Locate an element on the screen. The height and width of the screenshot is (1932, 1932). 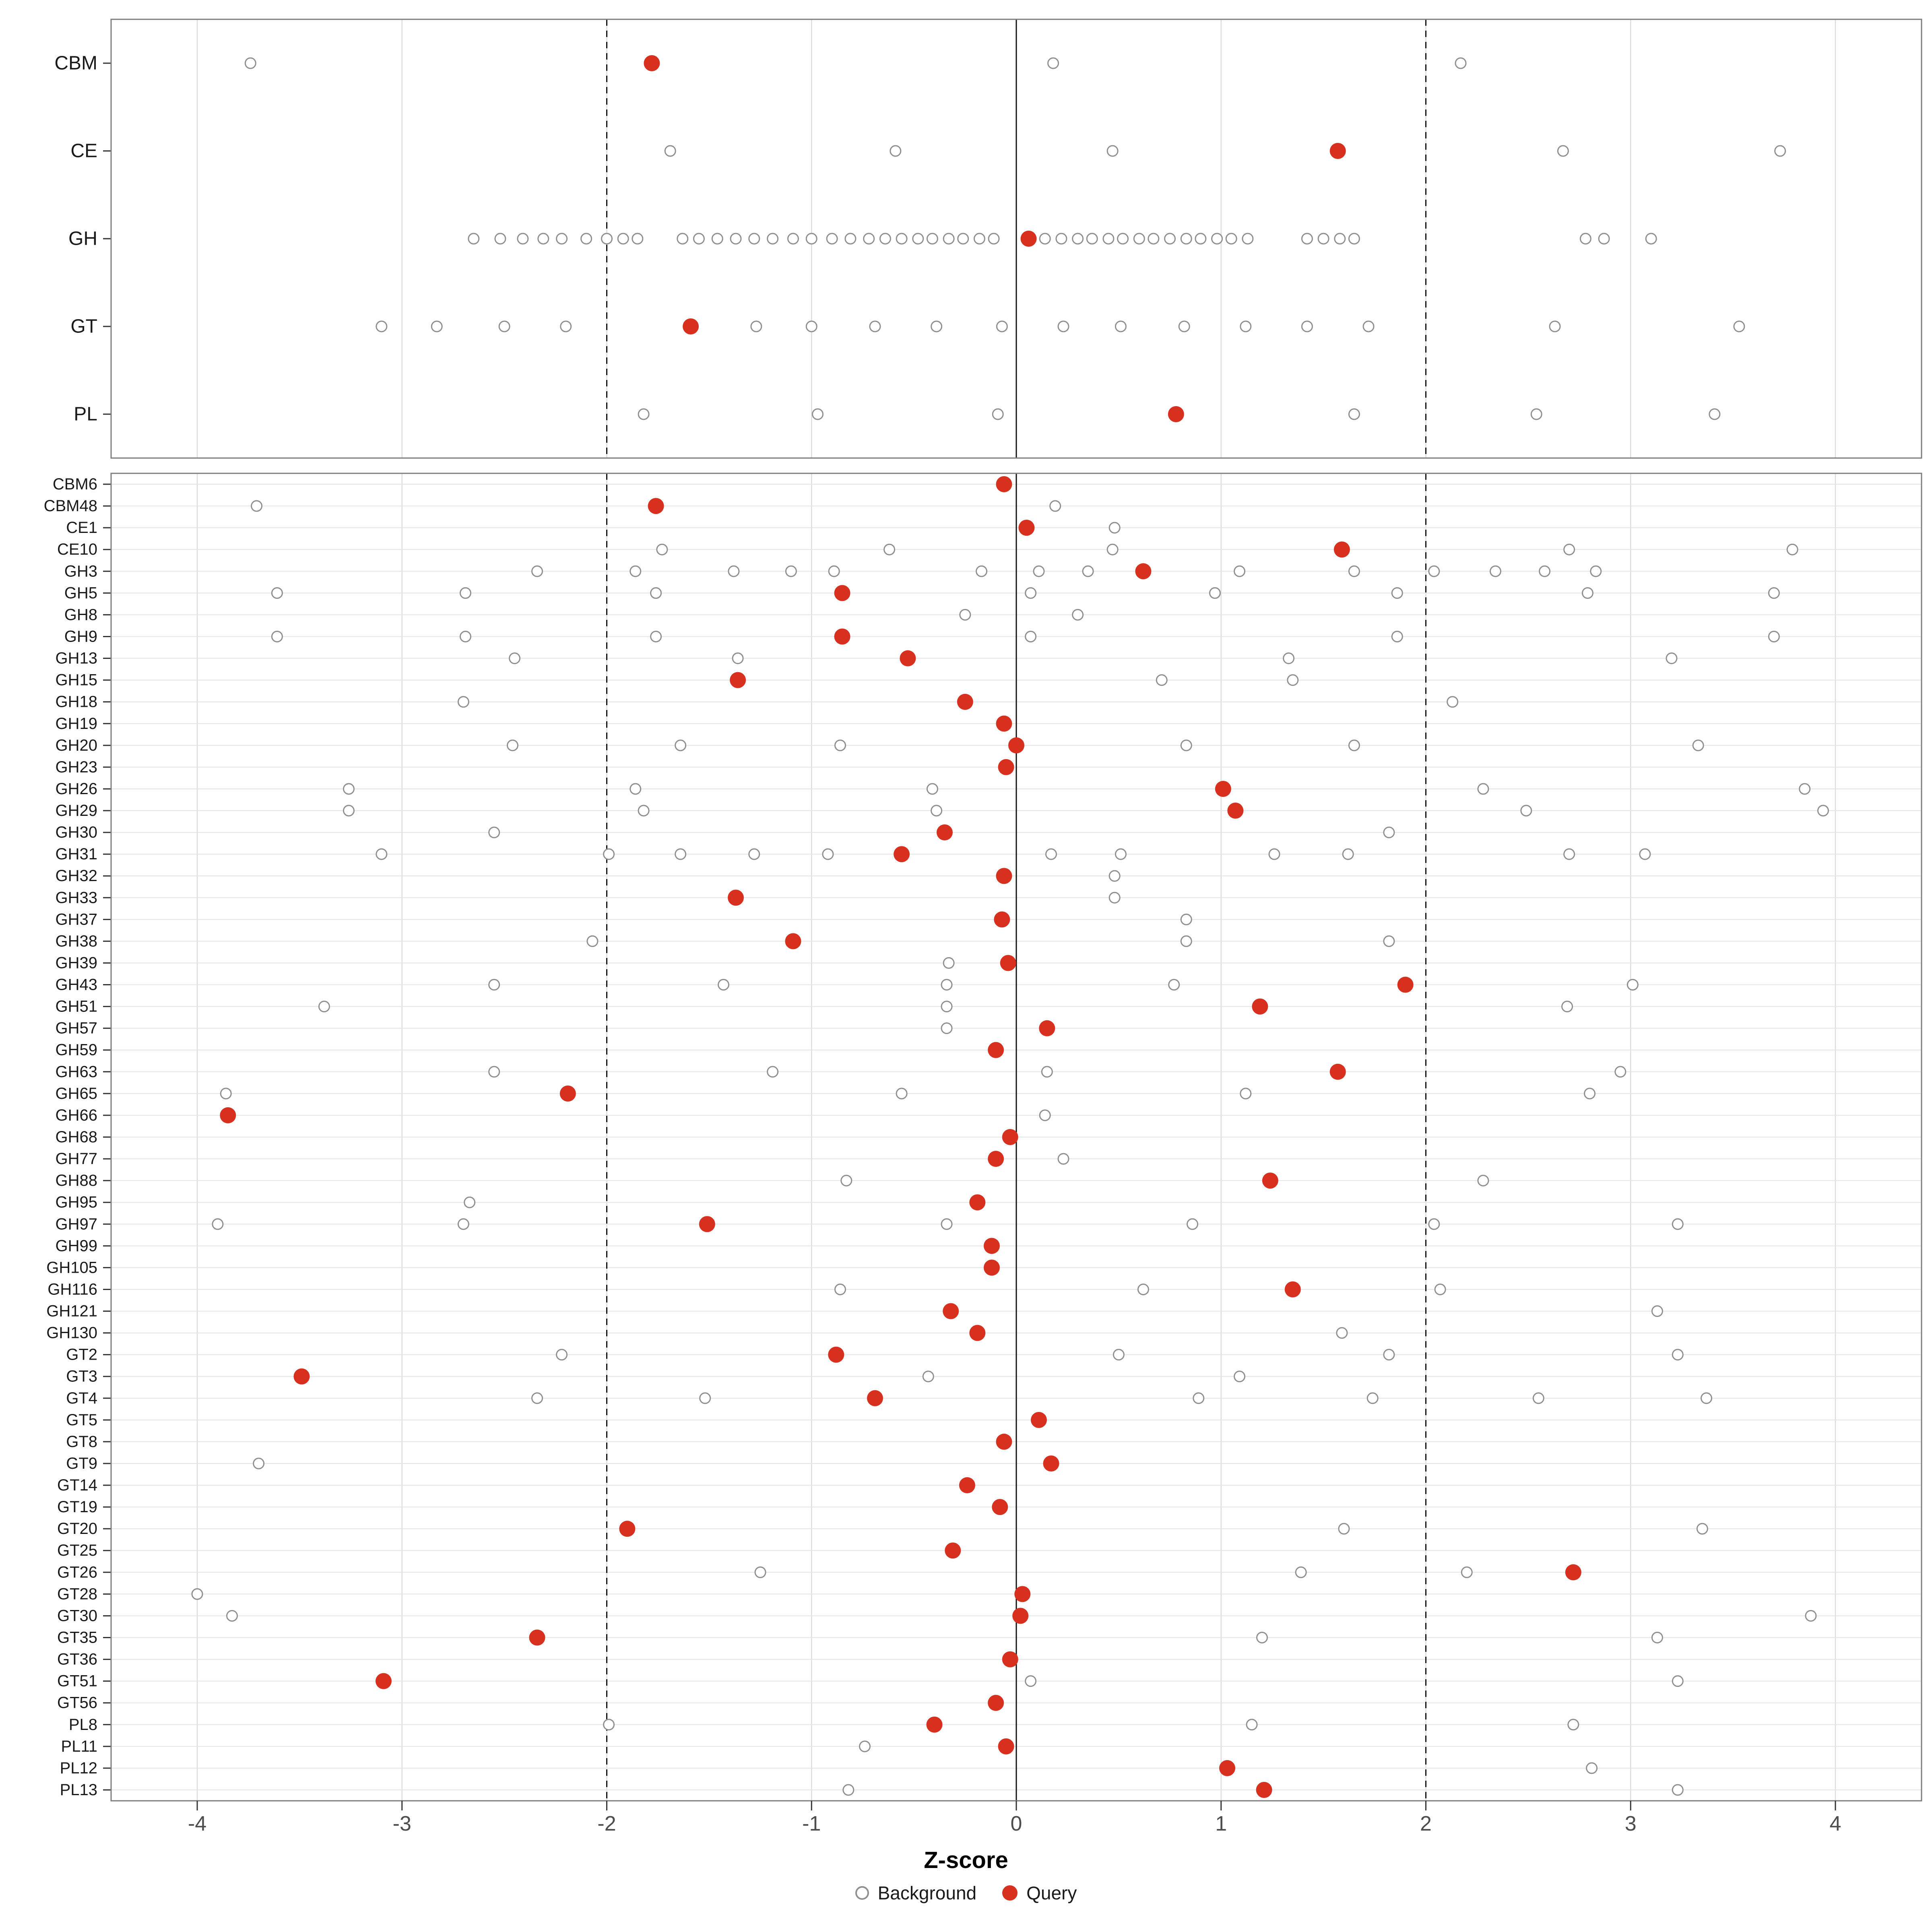
y-axis-label: PL12 is located at coordinates (78, 1768).